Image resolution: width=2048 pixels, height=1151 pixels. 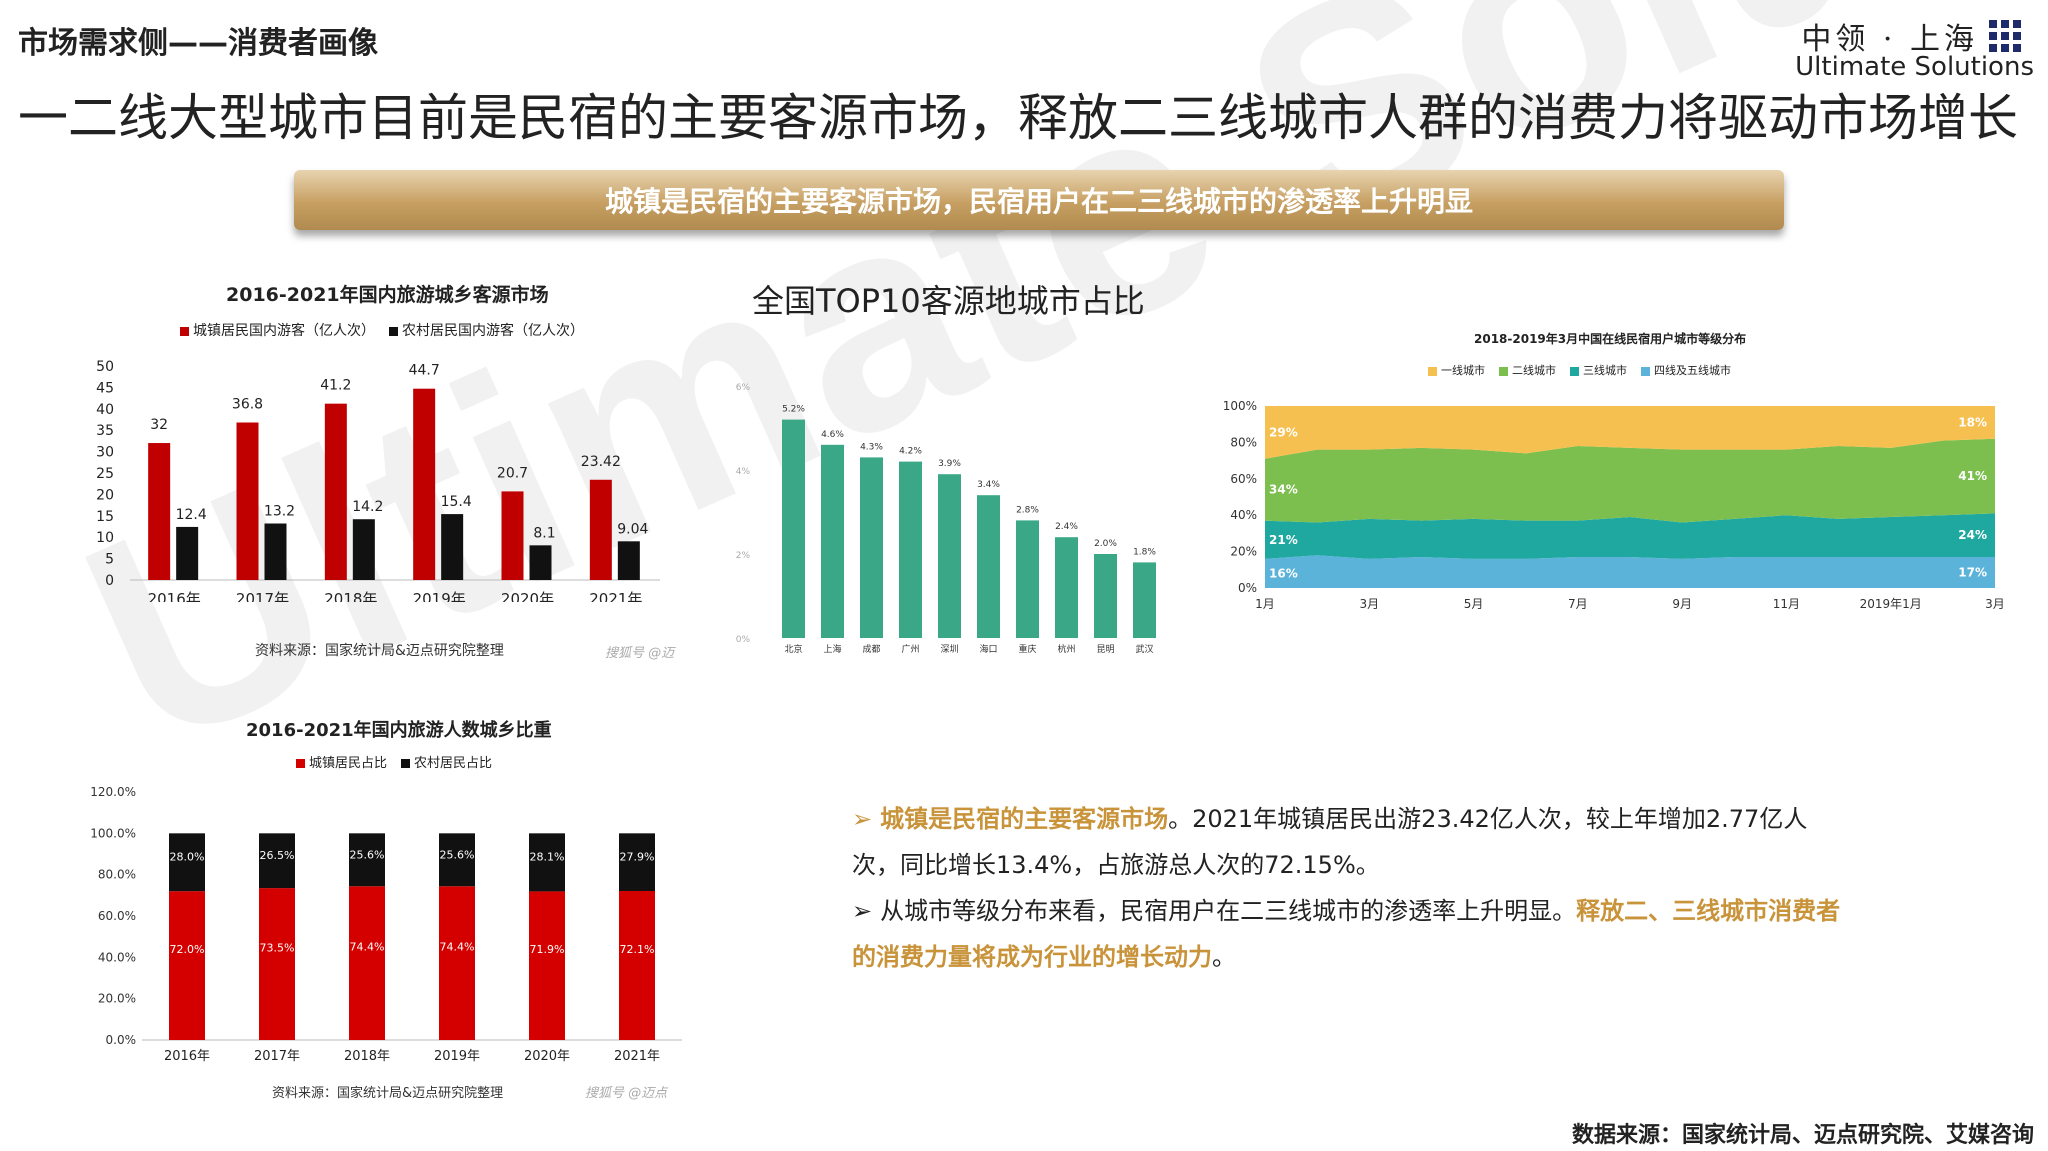 I want to click on legend-item: 三线城市, so click(x=1598, y=370).